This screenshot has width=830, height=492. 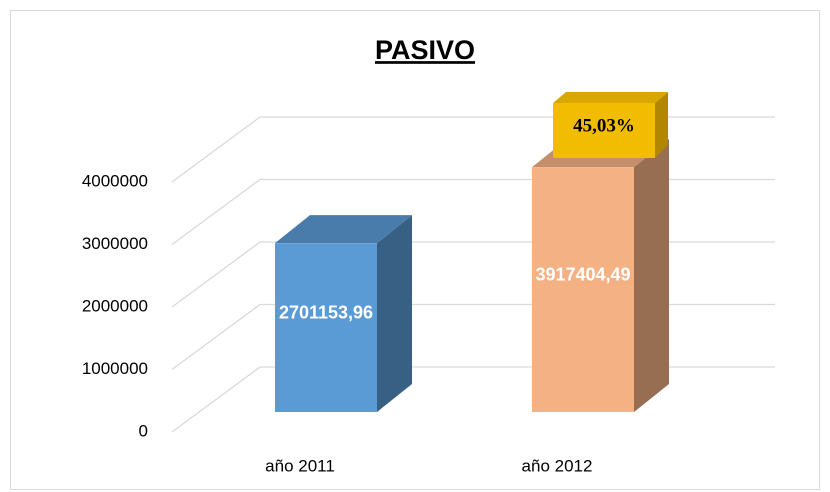 I want to click on bar-top, so click(x=343, y=229).